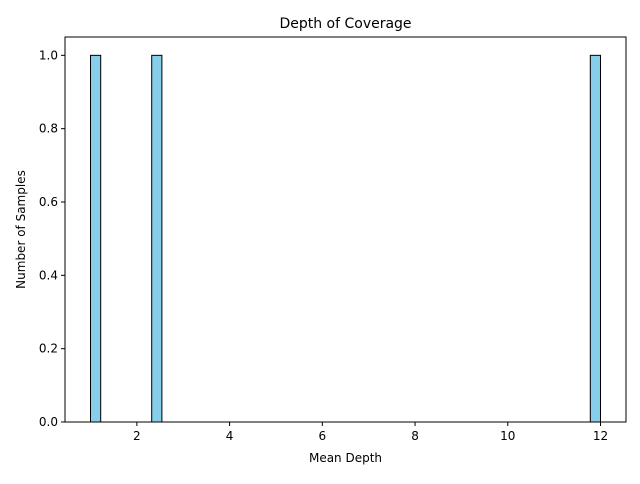 Image resolution: width=640 pixels, height=484 pixels. What do you see at coordinates (345, 24) in the screenshot?
I see `chart-title: Depth of Coverage` at bounding box center [345, 24].